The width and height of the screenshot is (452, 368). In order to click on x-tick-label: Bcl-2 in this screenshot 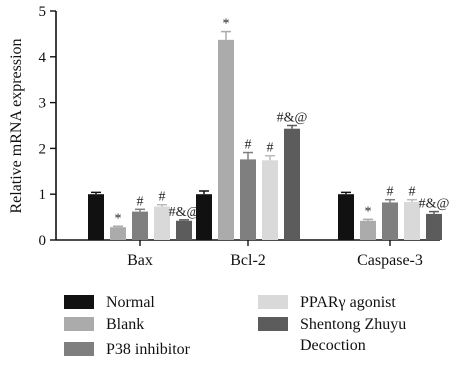, I will do `click(248, 260)`.